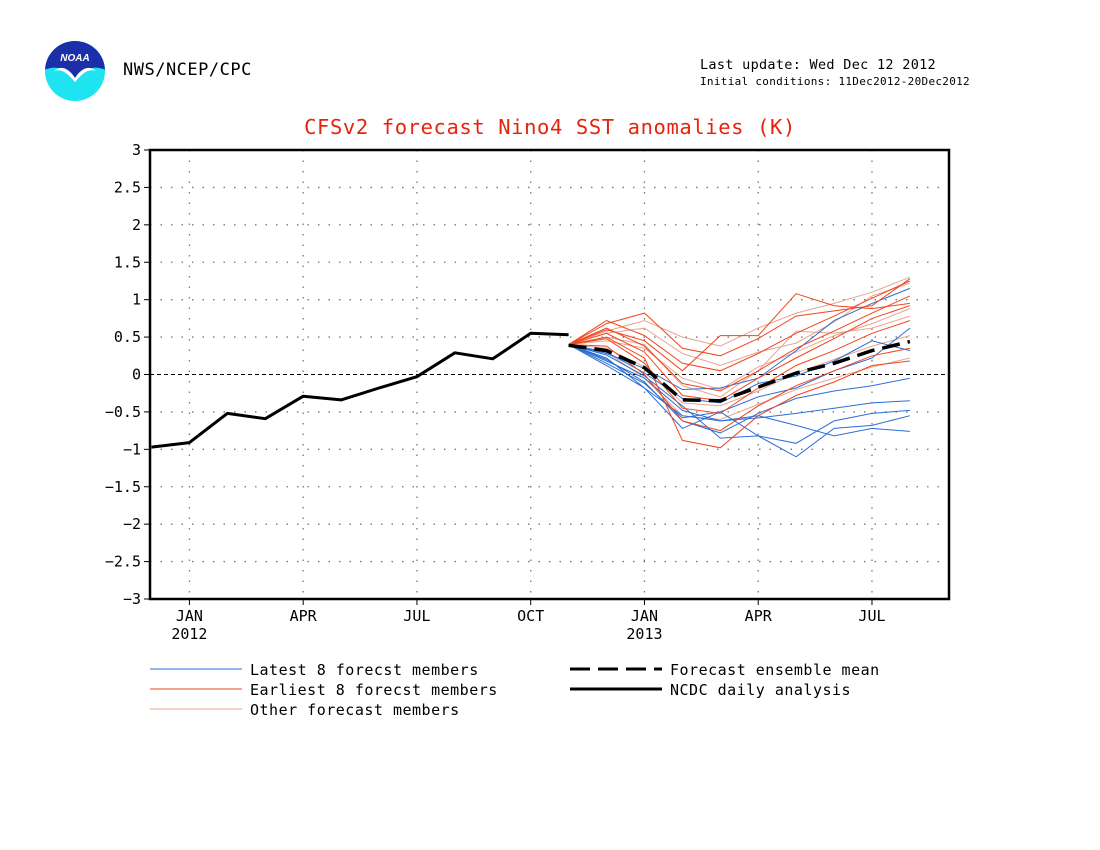  Describe the element at coordinates (189, 634) in the screenshot. I see `x-tick-year-label: 2012` at that location.